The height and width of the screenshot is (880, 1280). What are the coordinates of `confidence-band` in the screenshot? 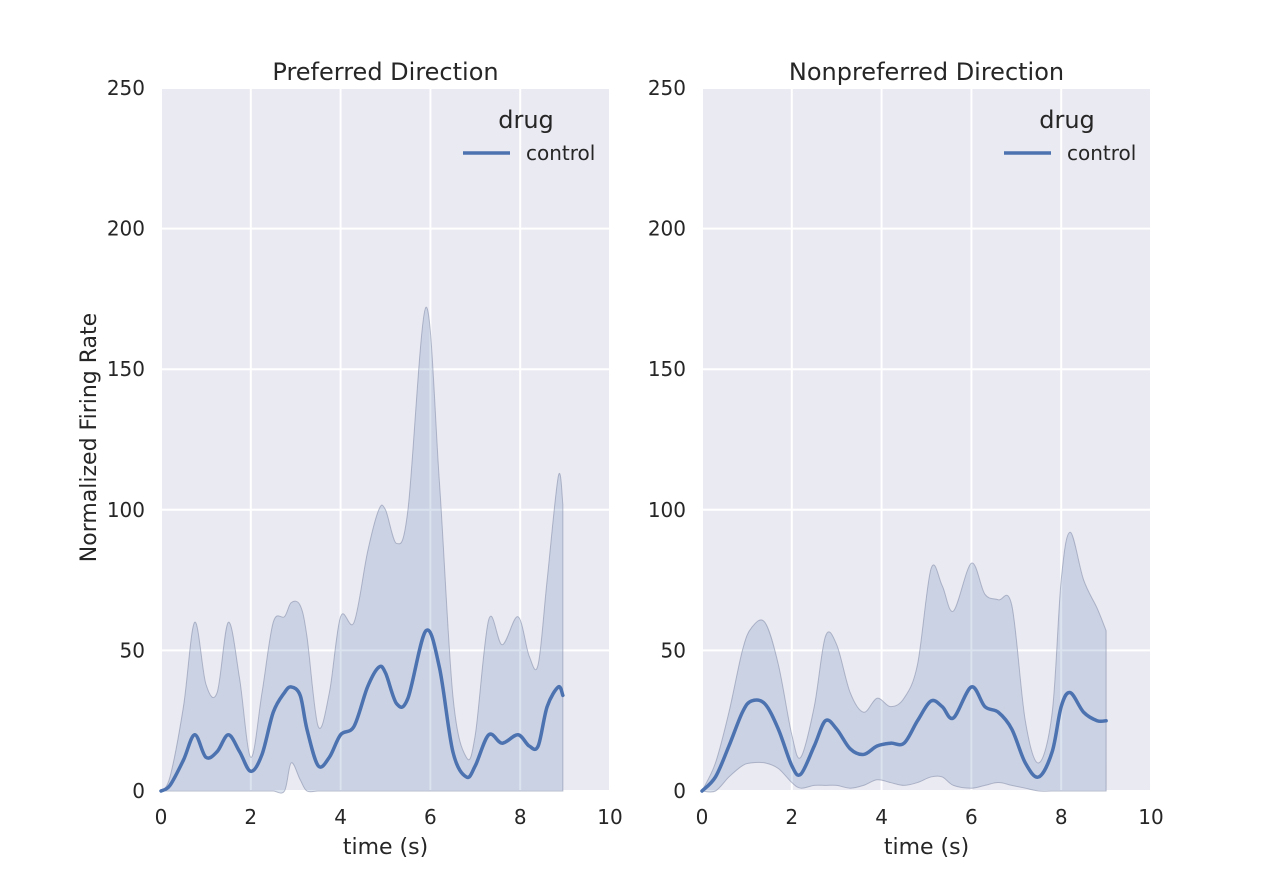 It's located at (904, 662).